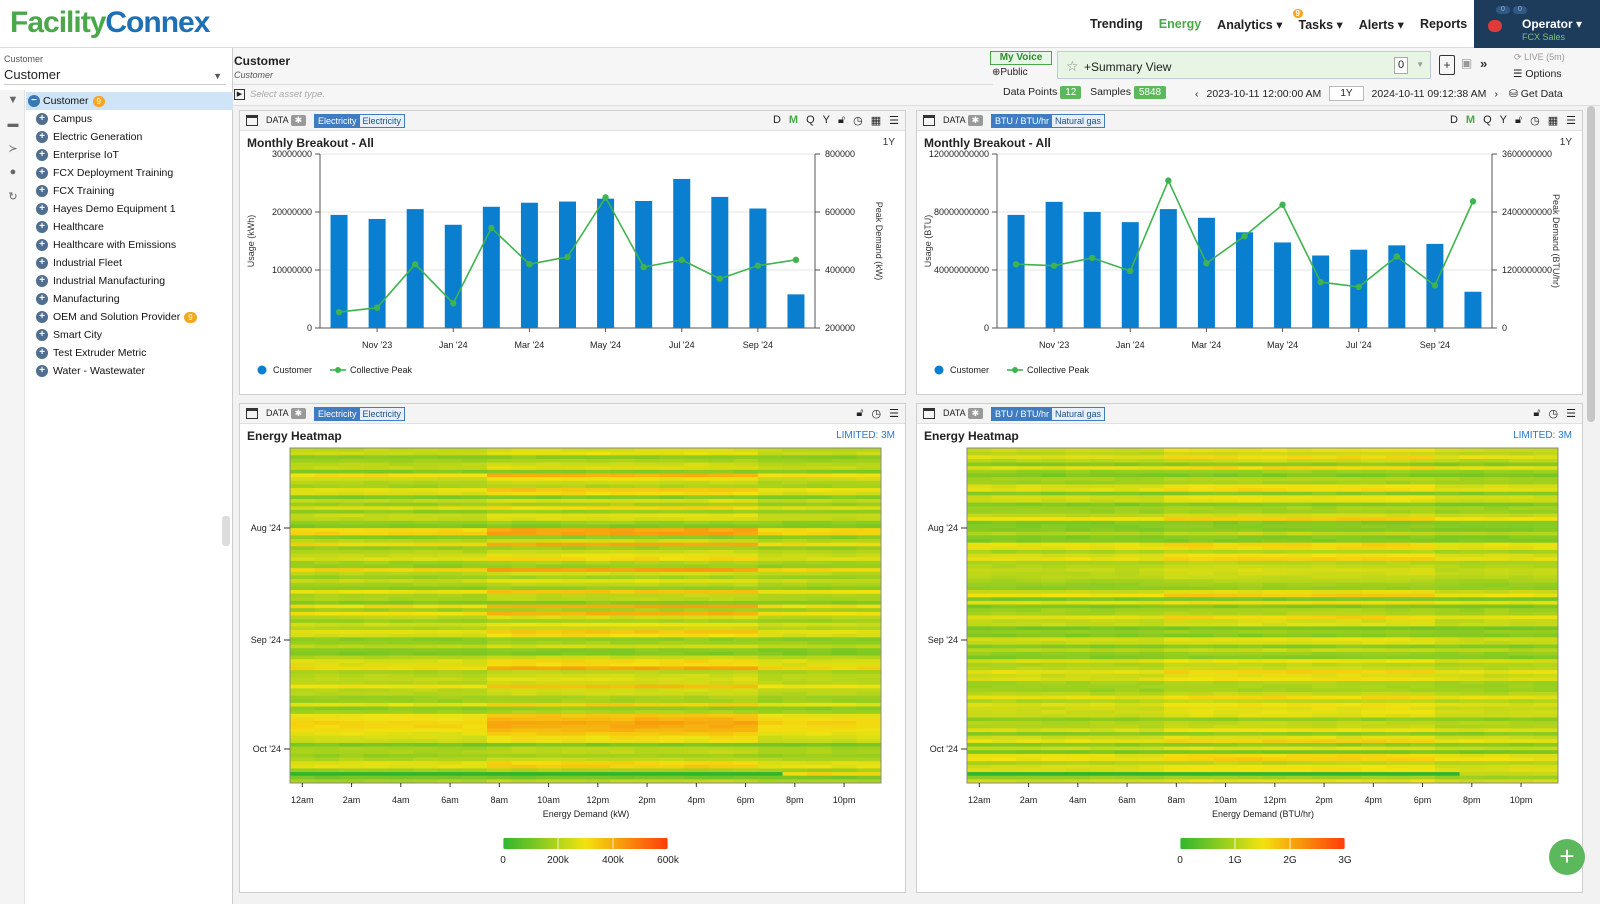 The image size is (1600, 904). I want to click on end-date: 2024-10-11 09:12:38 AM, so click(1429, 93).